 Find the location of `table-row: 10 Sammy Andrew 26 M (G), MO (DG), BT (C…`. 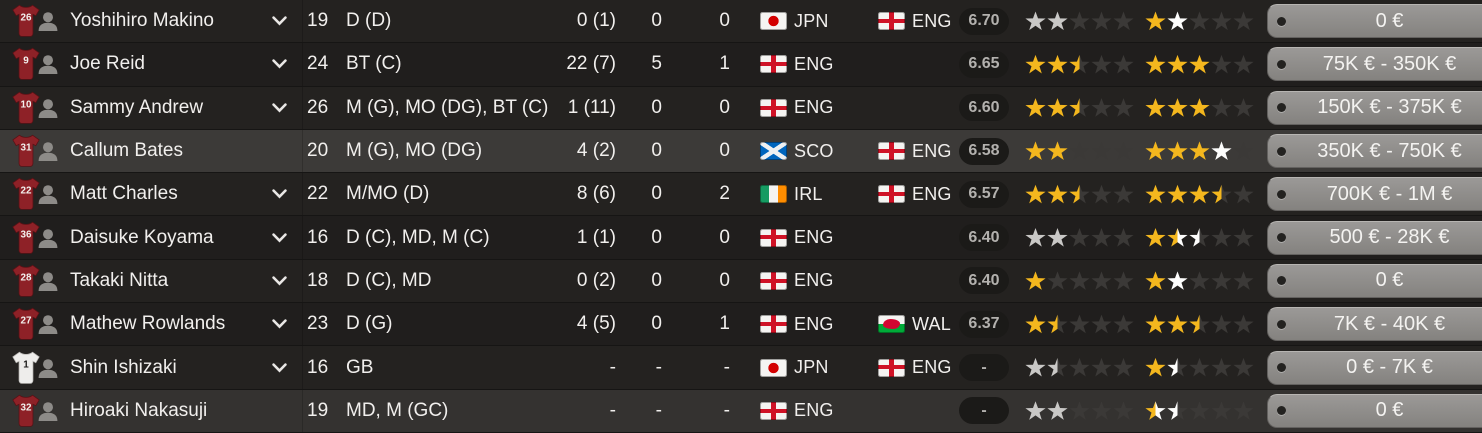

table-row: 10 Sammy Andrew 26 M (G), MO (DG), BT (C… is located at coordinates (741, 108).